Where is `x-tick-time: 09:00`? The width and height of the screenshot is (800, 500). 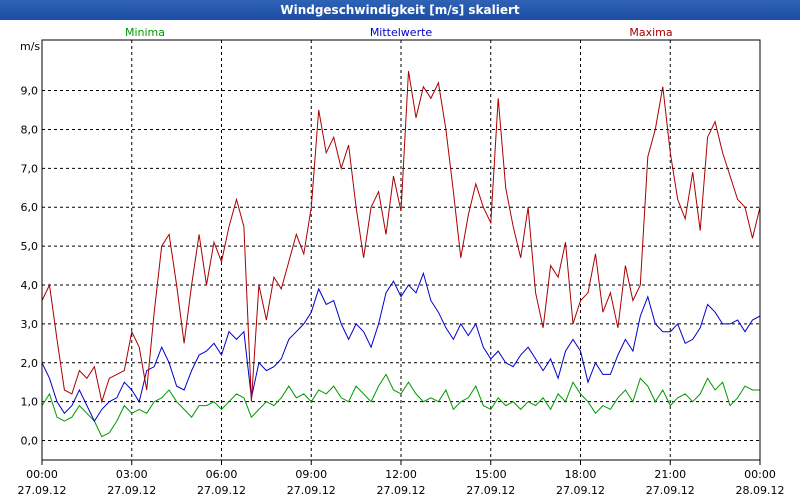 x-tick-time: 09:00 is located at coordinates (311, 474).